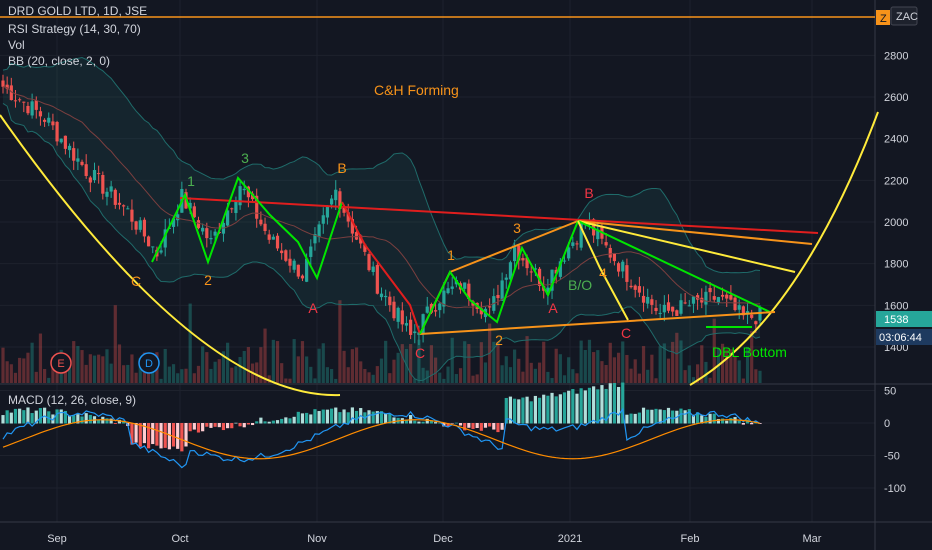 The image size is (932, 550). I want to click on green-zigzag-mid, so click(499, 277).